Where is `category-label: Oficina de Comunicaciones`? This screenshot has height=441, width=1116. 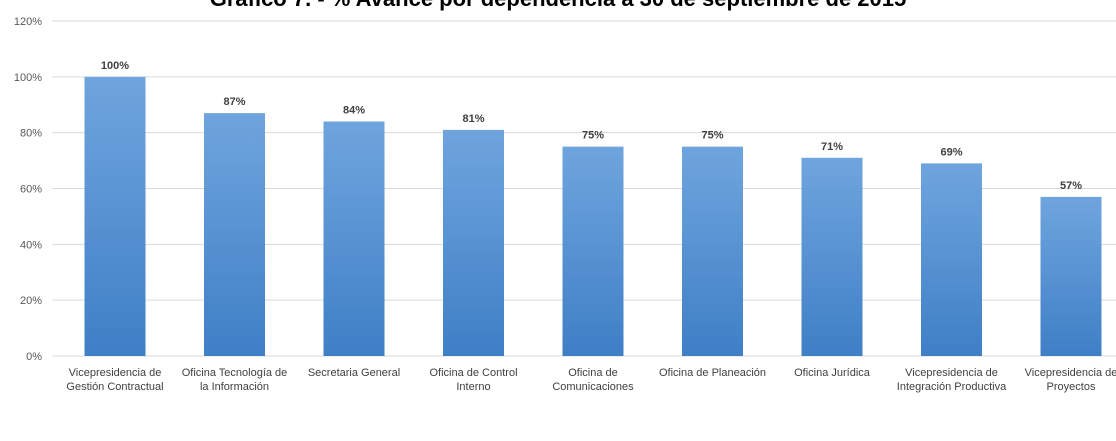
category-label: Oficina de Comunicaciones is located at coordinates (593, 380).